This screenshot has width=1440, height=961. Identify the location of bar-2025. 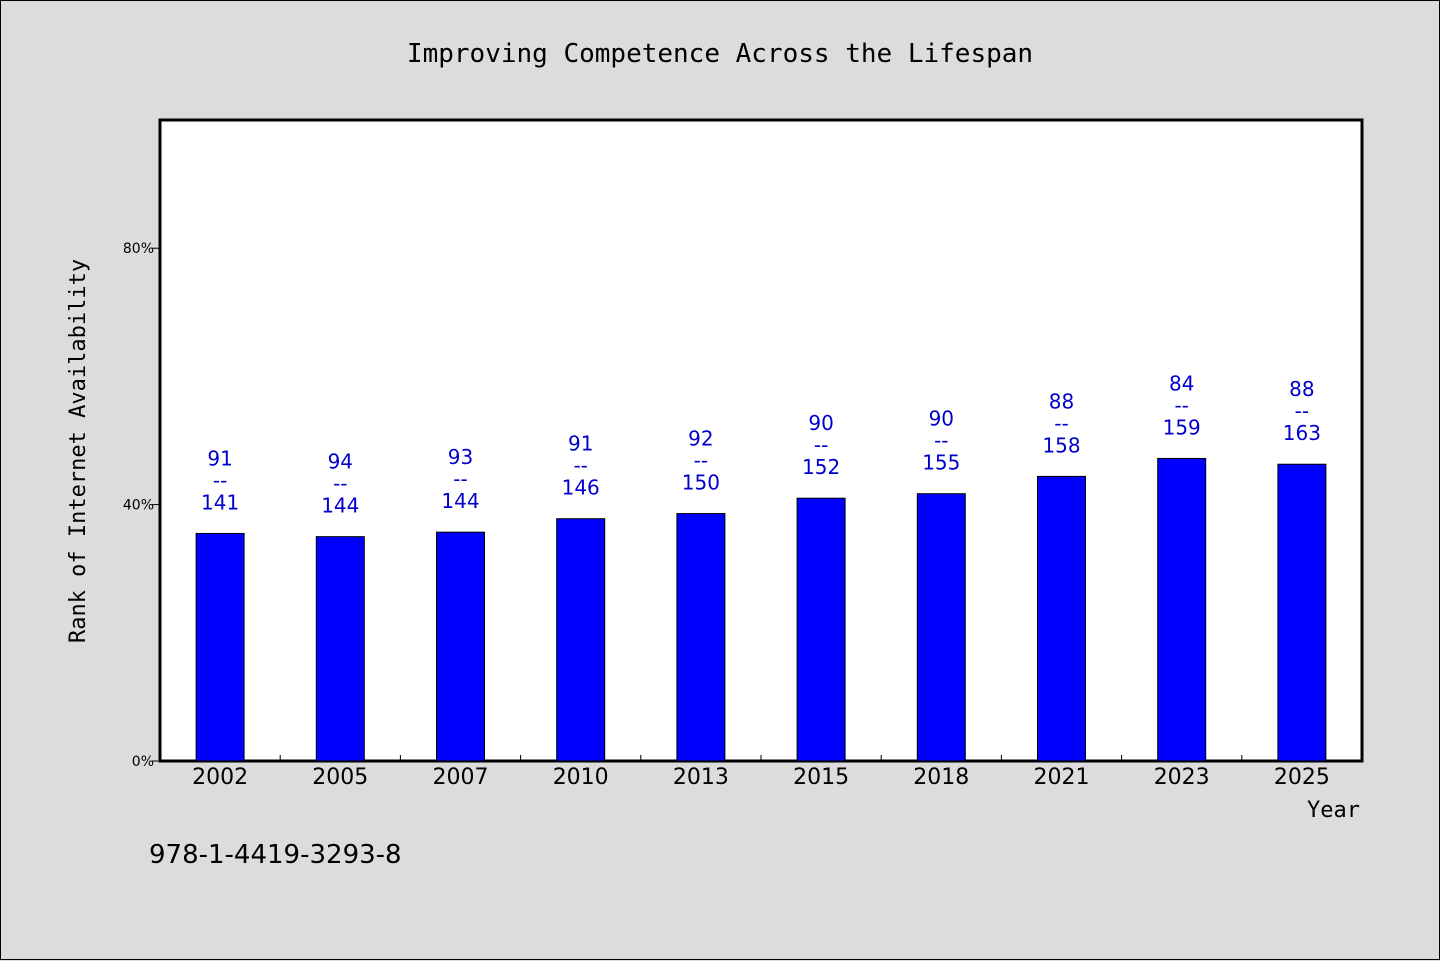
(1302, 612).